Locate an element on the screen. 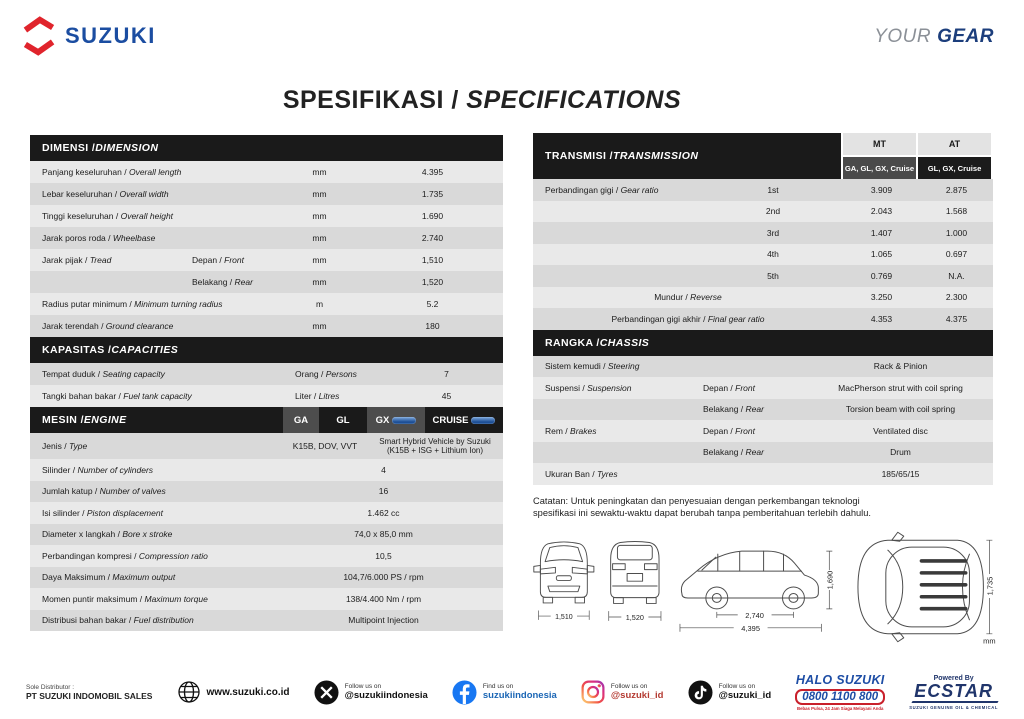 Image resolution: width=1024 pixels, height=719 pixels. row-value: 45 is located at coordinates (446, 396).